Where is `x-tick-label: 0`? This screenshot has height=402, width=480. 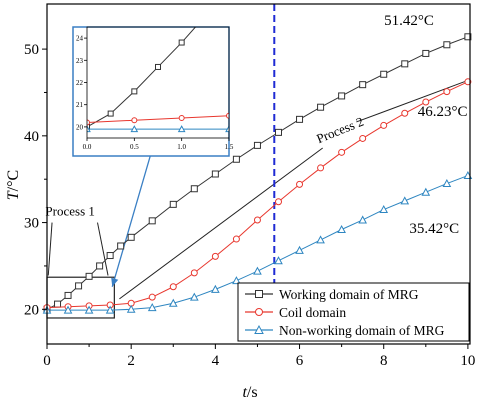 x-tick-label: 0 is located at coordinates (47, 361).